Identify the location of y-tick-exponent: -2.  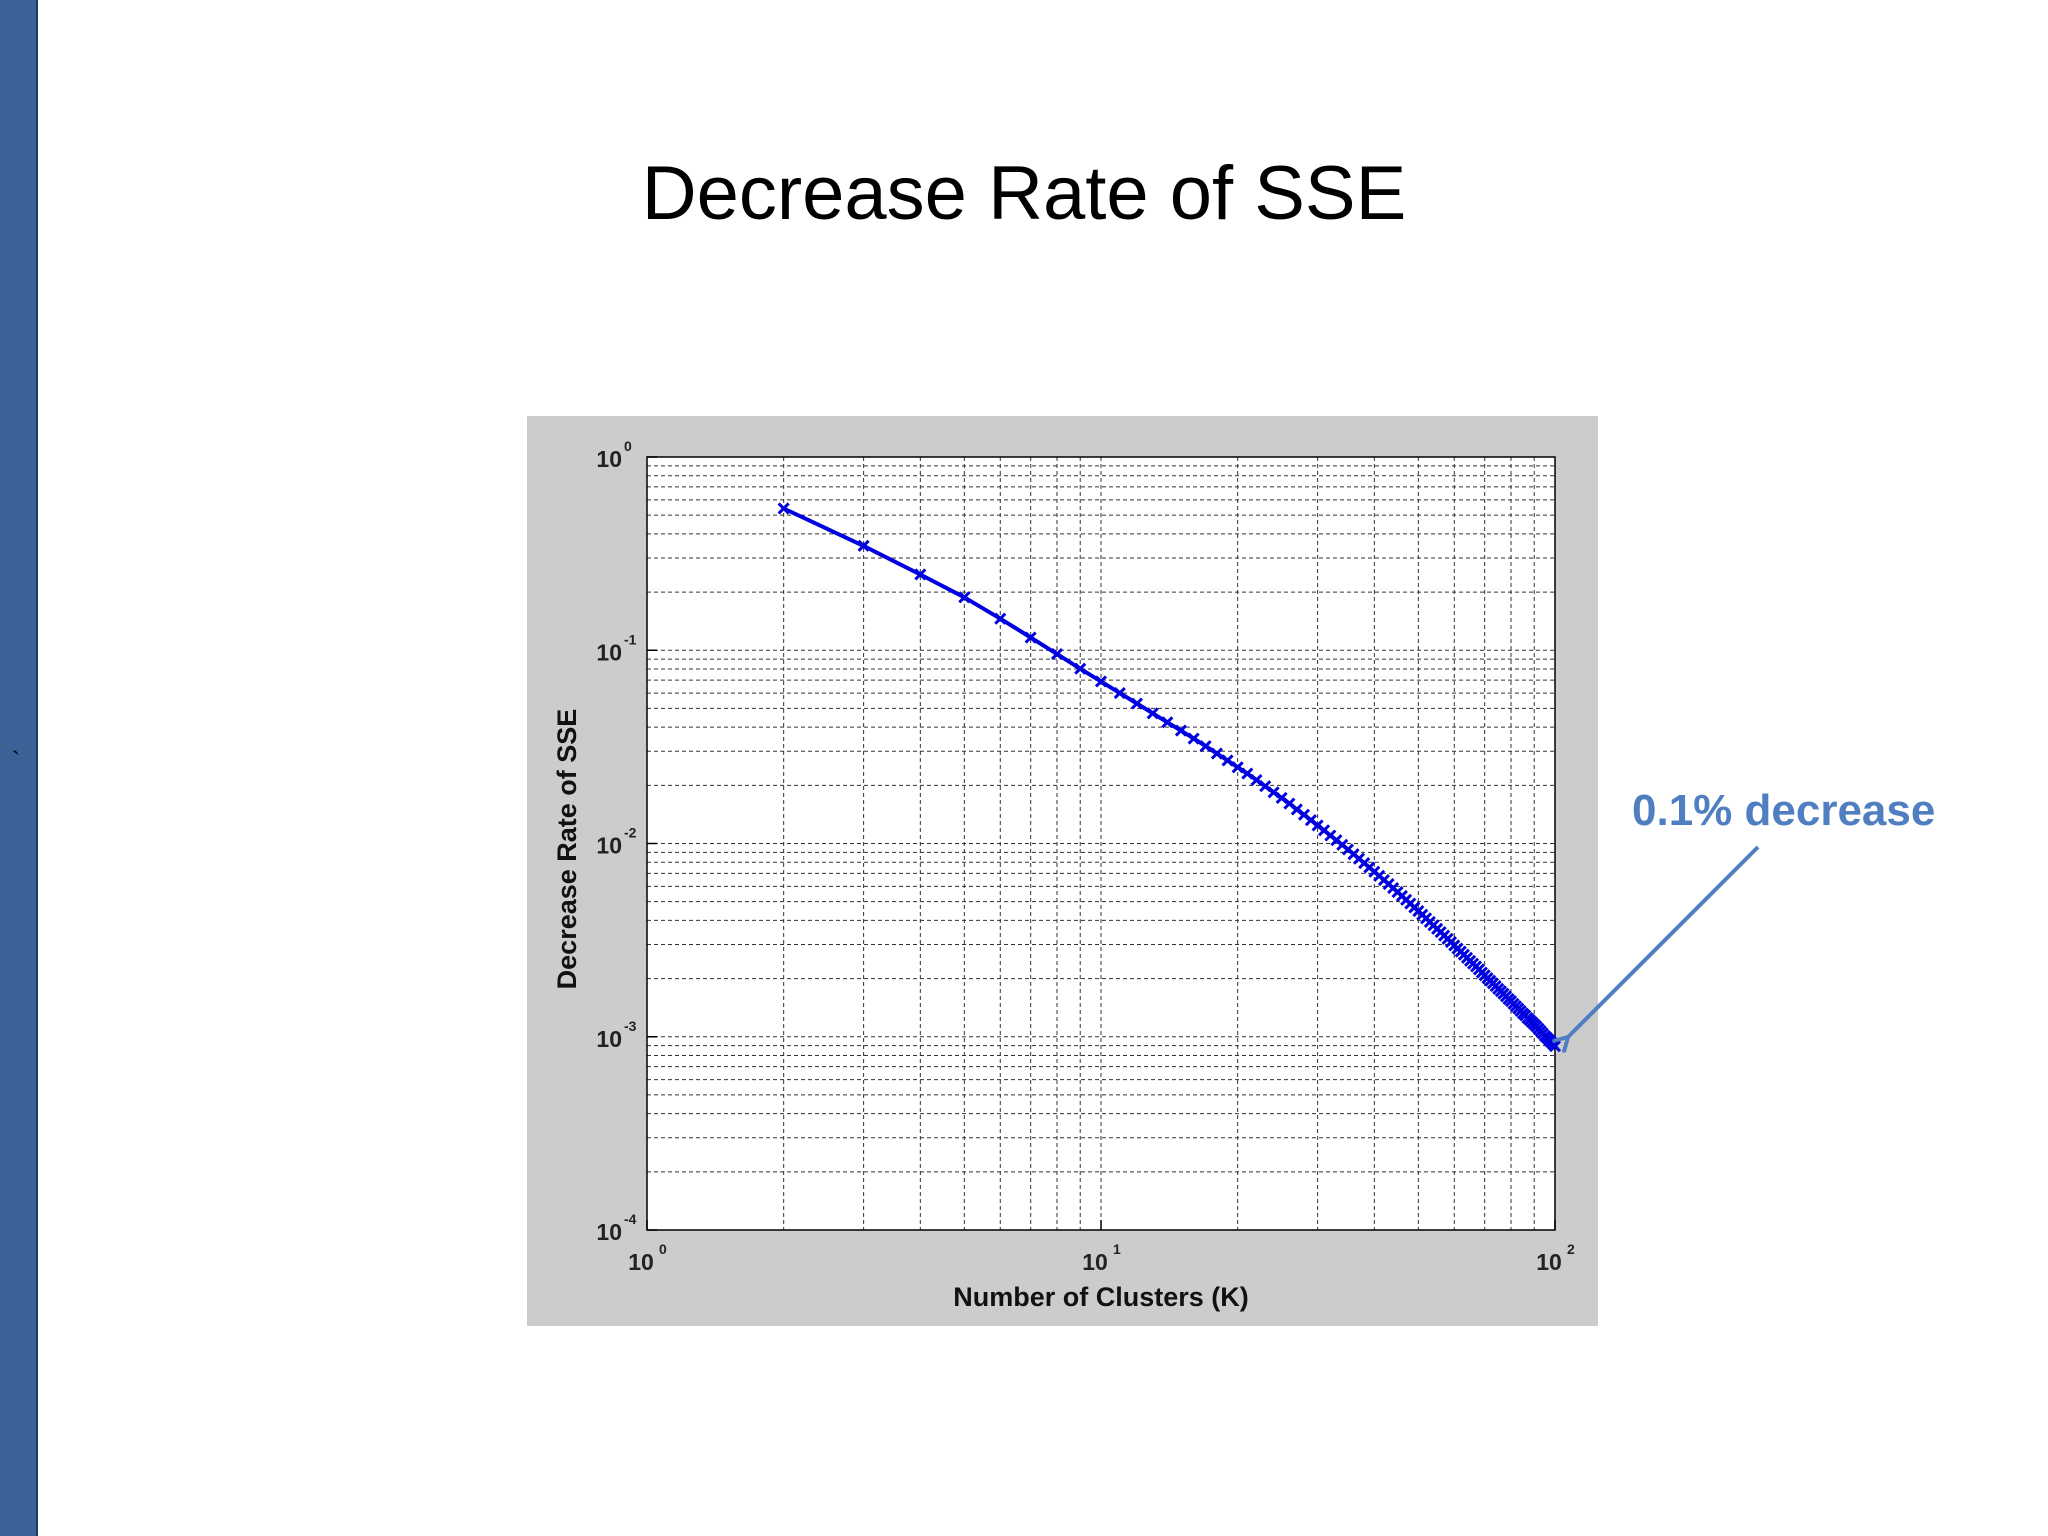
(630, 833).